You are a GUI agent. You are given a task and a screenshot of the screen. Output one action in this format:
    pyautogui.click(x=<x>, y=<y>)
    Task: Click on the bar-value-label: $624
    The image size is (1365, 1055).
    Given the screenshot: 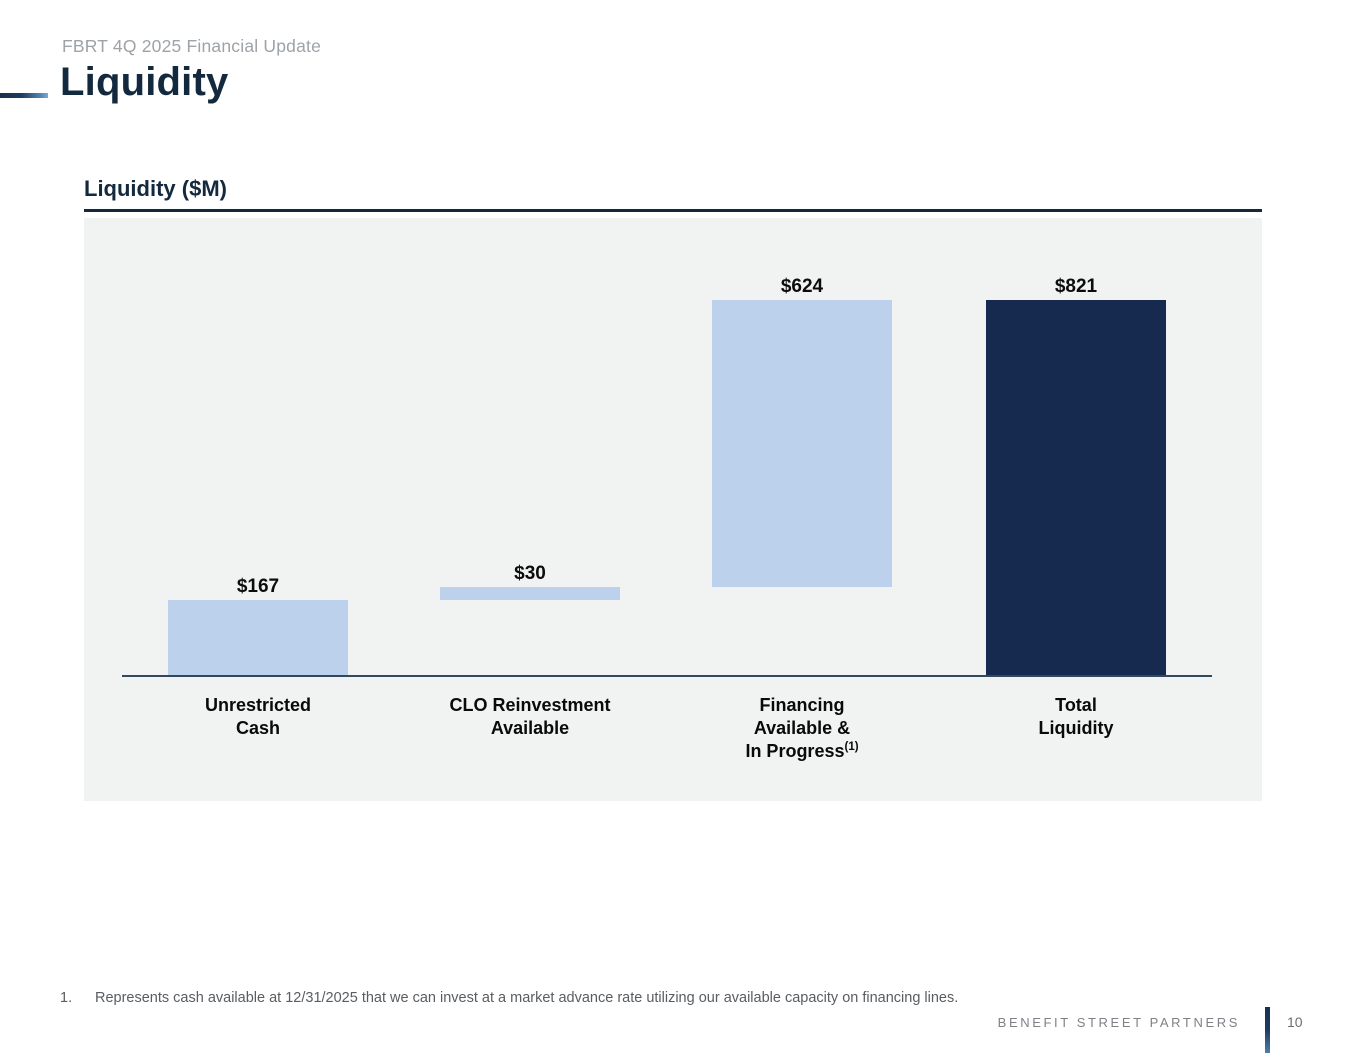 What is the action you would take?
    pyautogui.click(x=802, y=287)
    